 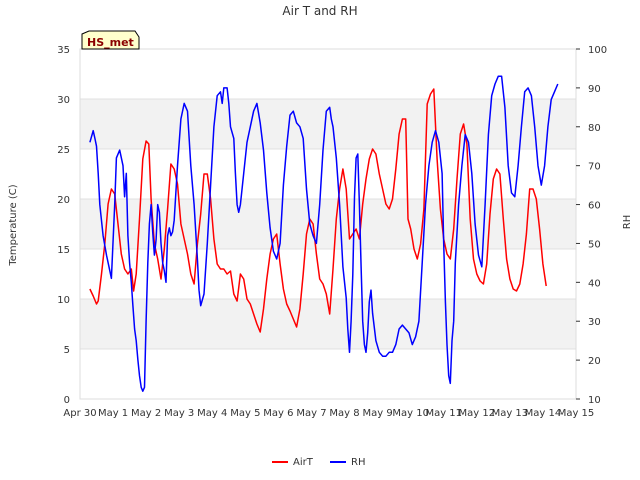 What do you see at coordinates (13, 225) in the screenshot?
I see `y-axis-label: Temperature (C)` at bounding box center [13, 225].